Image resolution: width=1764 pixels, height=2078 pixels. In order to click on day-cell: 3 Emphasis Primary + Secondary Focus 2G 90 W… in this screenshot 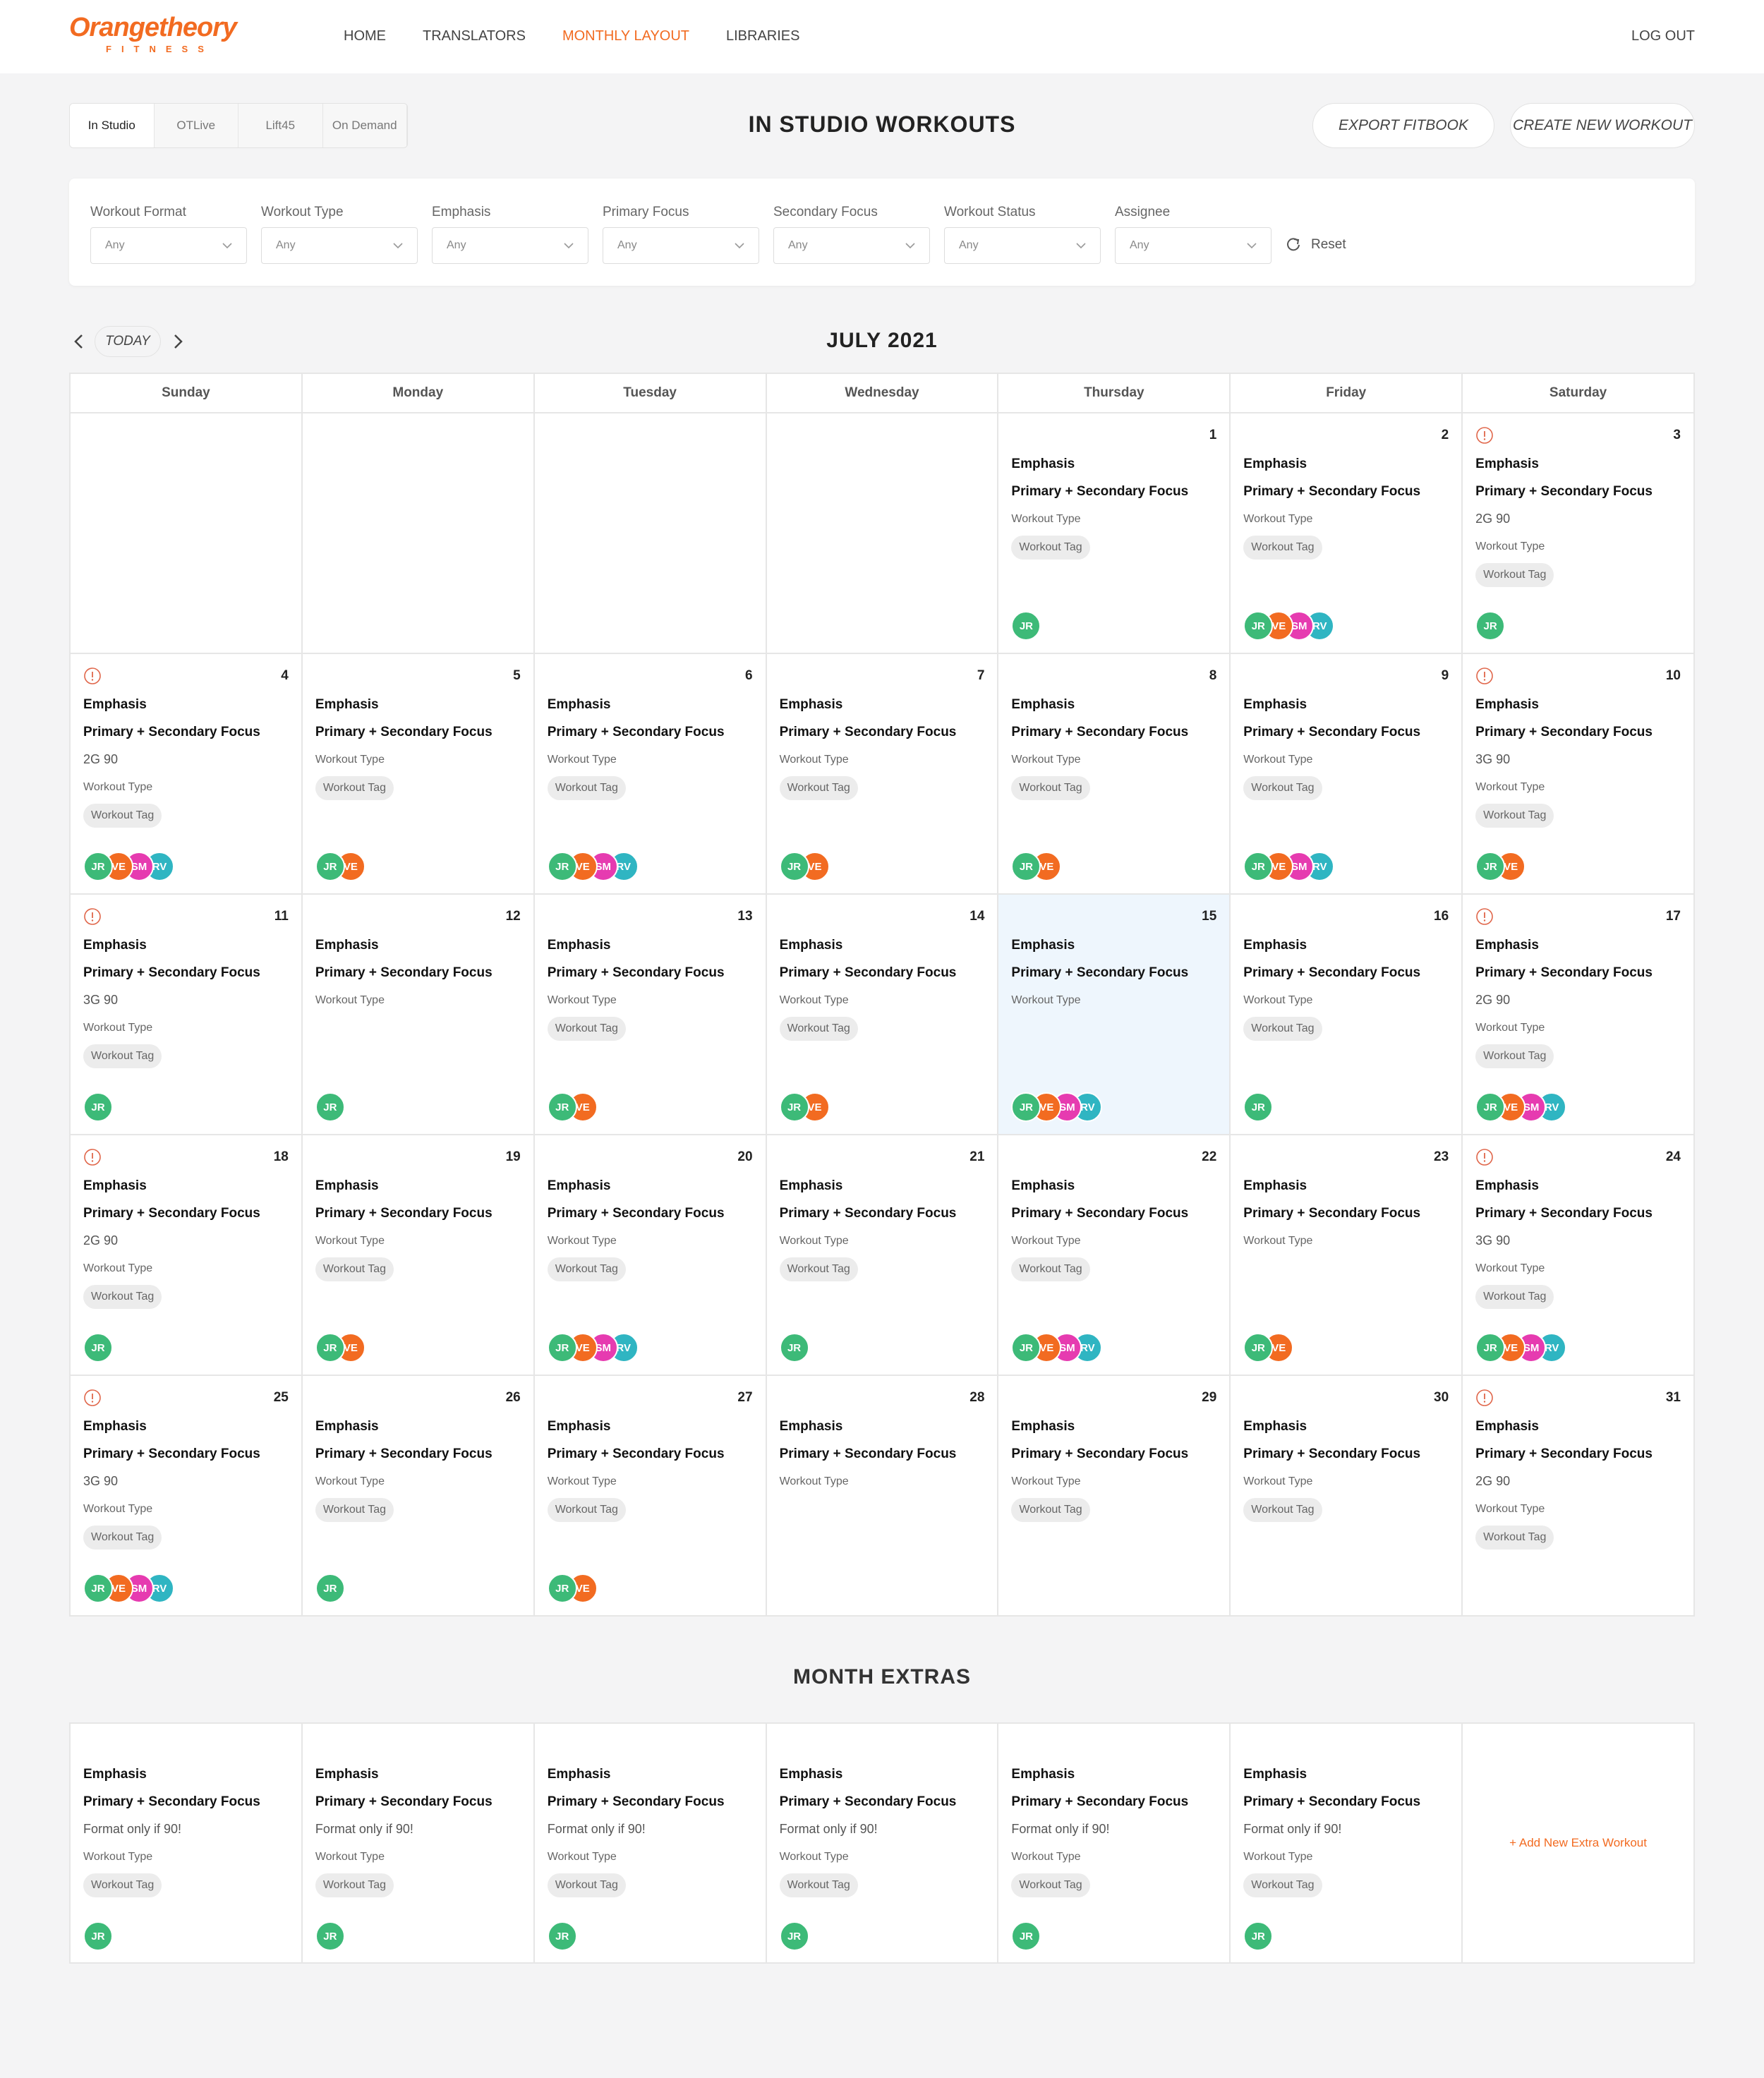, I will do `click(1578, 533)`.